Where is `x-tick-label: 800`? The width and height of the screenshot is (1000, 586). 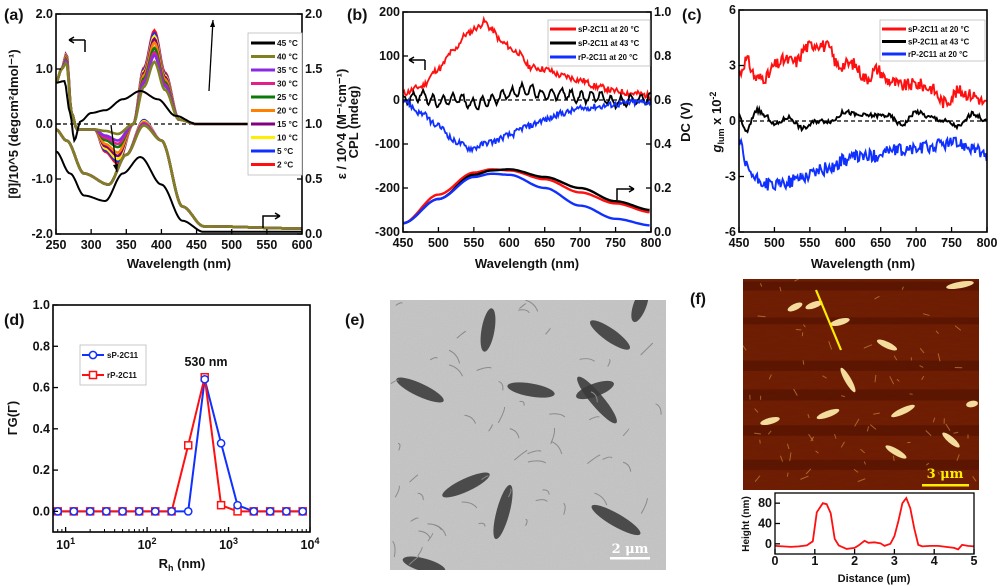 x-tick-label: 800 is located at coordinates (651, 243).